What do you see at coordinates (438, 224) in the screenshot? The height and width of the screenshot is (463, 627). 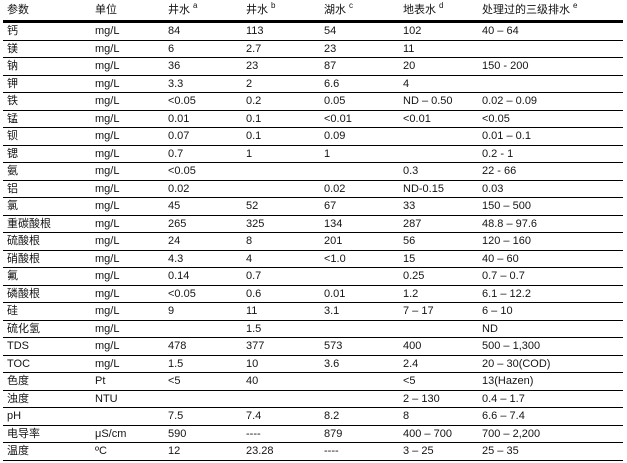 I see `value-cell: 287` at bounding box center [438, 224].